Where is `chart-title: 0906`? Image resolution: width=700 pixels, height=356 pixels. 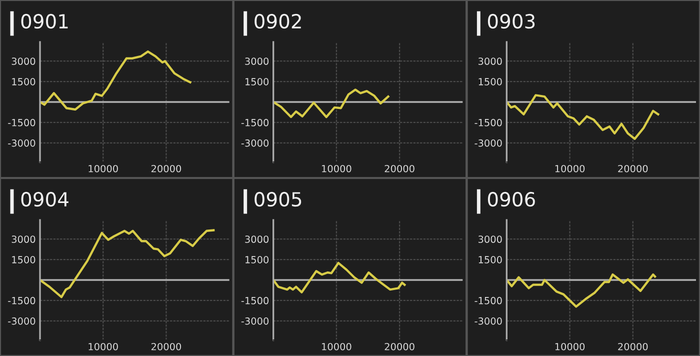 chart-title: 0906 is located at coordinates (511, 199).